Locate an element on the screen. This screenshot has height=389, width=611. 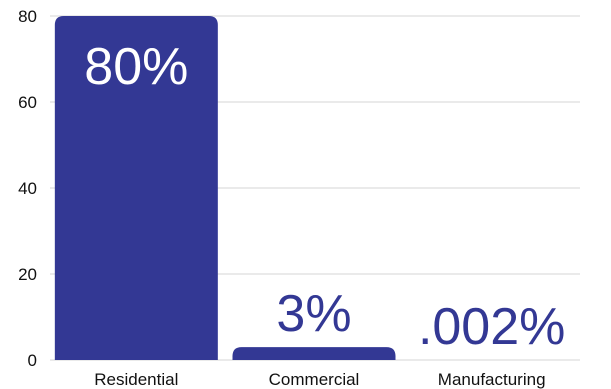
data-label-residential: 80% is located at coordinates (136, 67).